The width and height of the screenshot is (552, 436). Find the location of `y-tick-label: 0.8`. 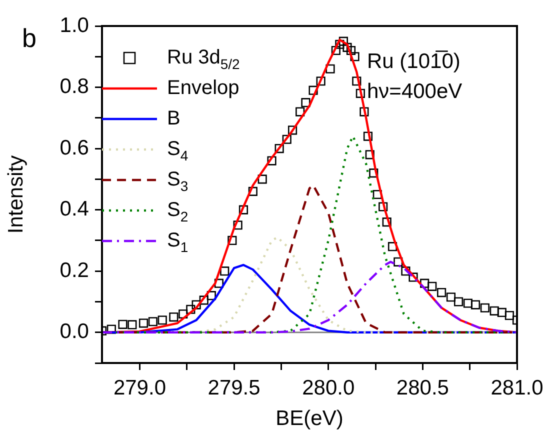

y-tick-label: 0.8 is located at coordinates (74, 86).